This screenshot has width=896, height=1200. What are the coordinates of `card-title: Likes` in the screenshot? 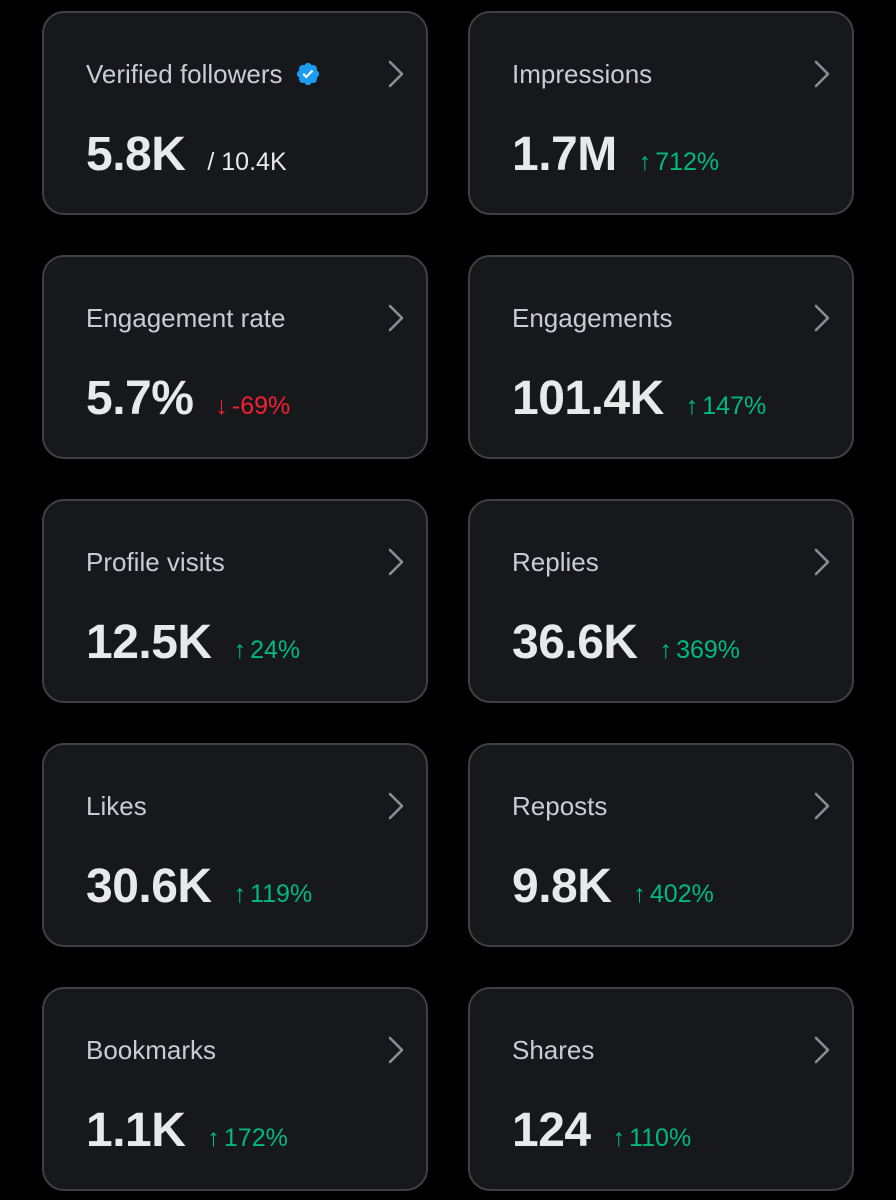 It's located at (116, 806).